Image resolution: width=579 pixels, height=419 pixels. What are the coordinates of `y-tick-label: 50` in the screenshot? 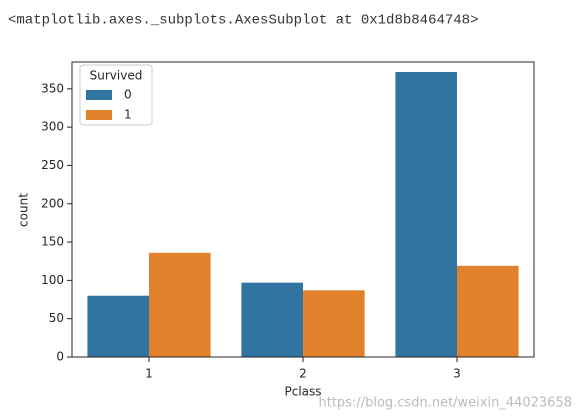 It's located at (56, 318).